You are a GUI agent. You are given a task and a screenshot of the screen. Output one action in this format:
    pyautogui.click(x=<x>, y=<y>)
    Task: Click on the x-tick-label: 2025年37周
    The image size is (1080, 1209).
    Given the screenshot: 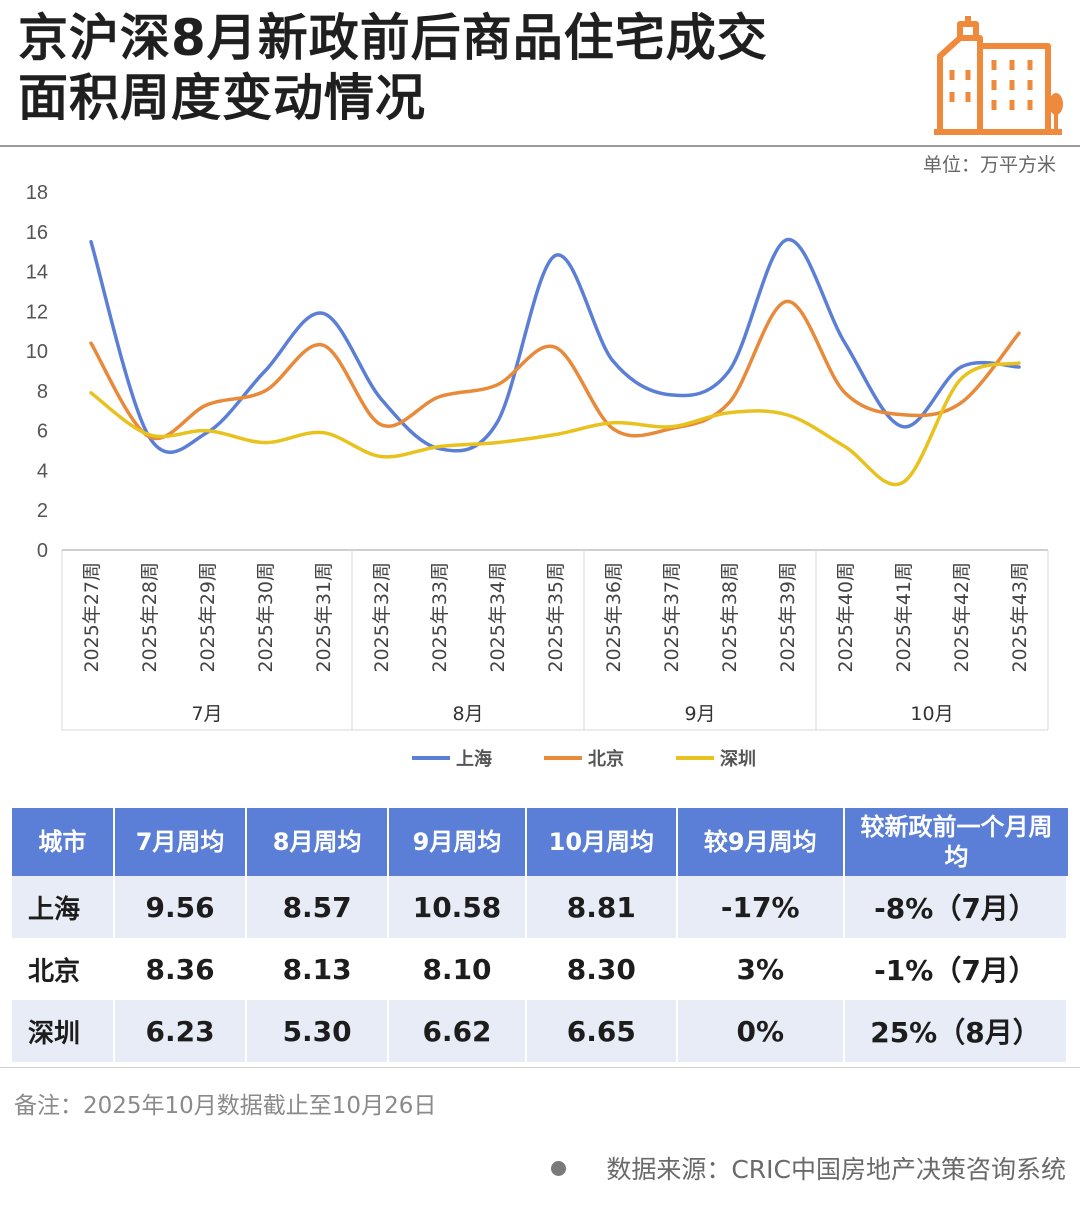 What is the action you would take?
    pyautogui.click(x=672, y=617)
    